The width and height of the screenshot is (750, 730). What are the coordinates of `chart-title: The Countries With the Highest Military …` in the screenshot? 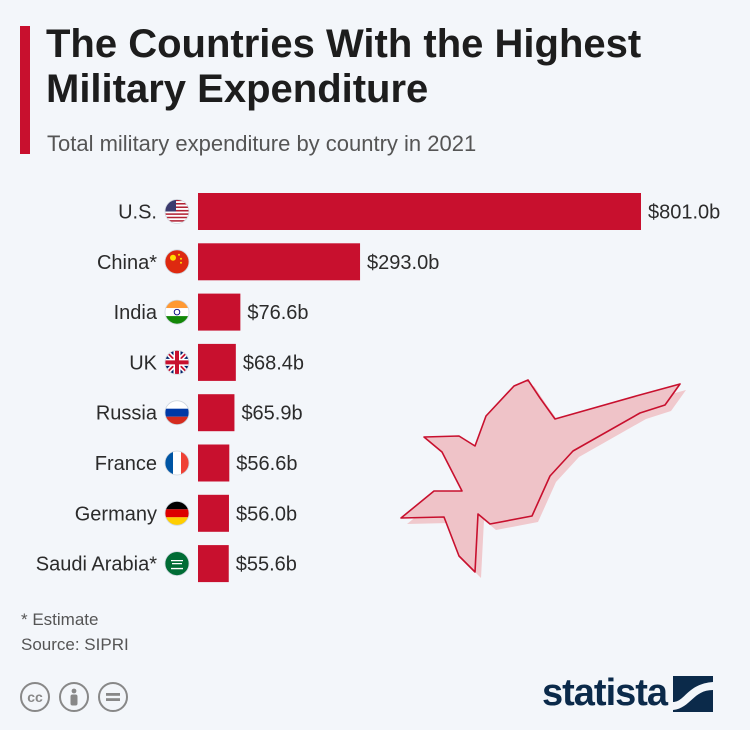 It's located at (344, 66).